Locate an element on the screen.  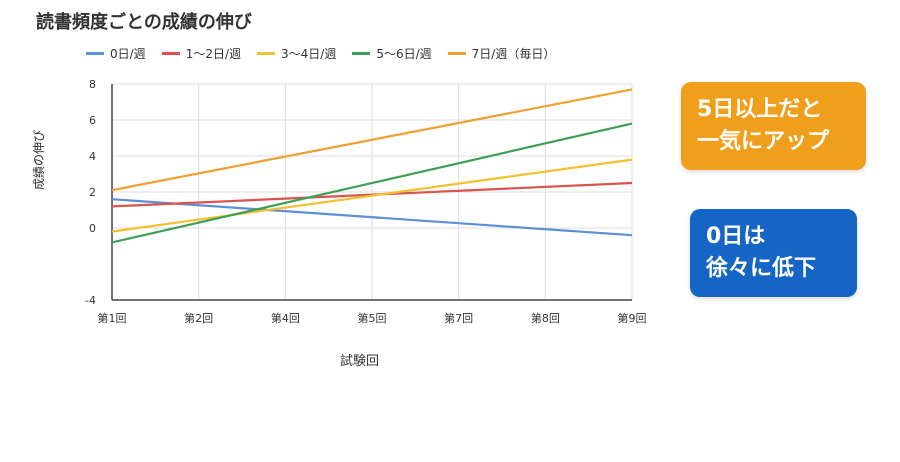
callout-orange: 5日以上だと 一気にアップ is located at coordinates (773, 126).